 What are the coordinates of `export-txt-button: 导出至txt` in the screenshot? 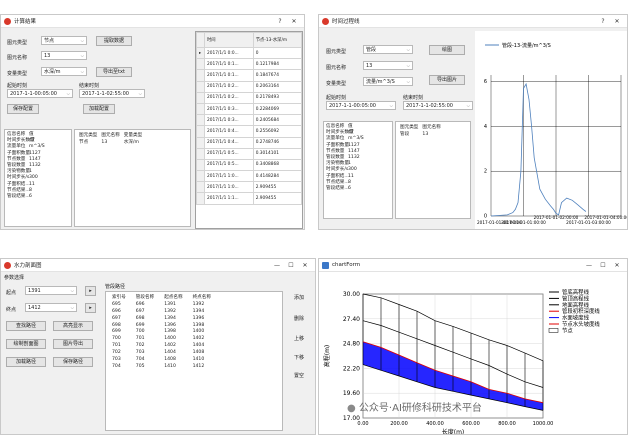 It's located at (114, 72).